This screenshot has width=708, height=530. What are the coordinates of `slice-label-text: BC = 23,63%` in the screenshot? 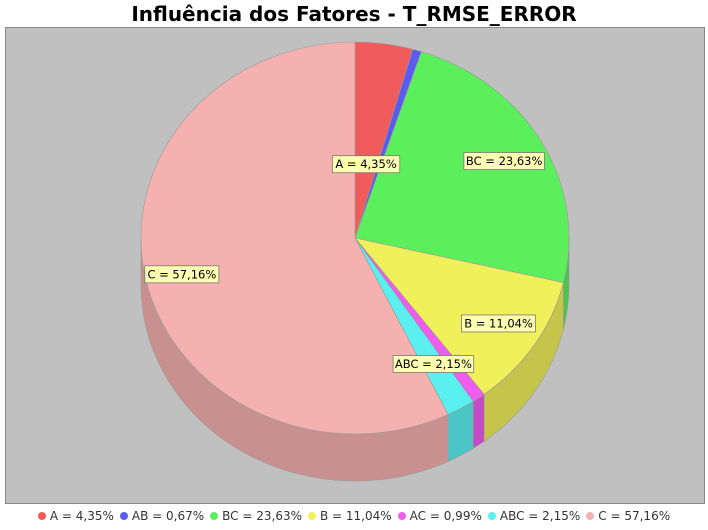 It's located at (504, 161).